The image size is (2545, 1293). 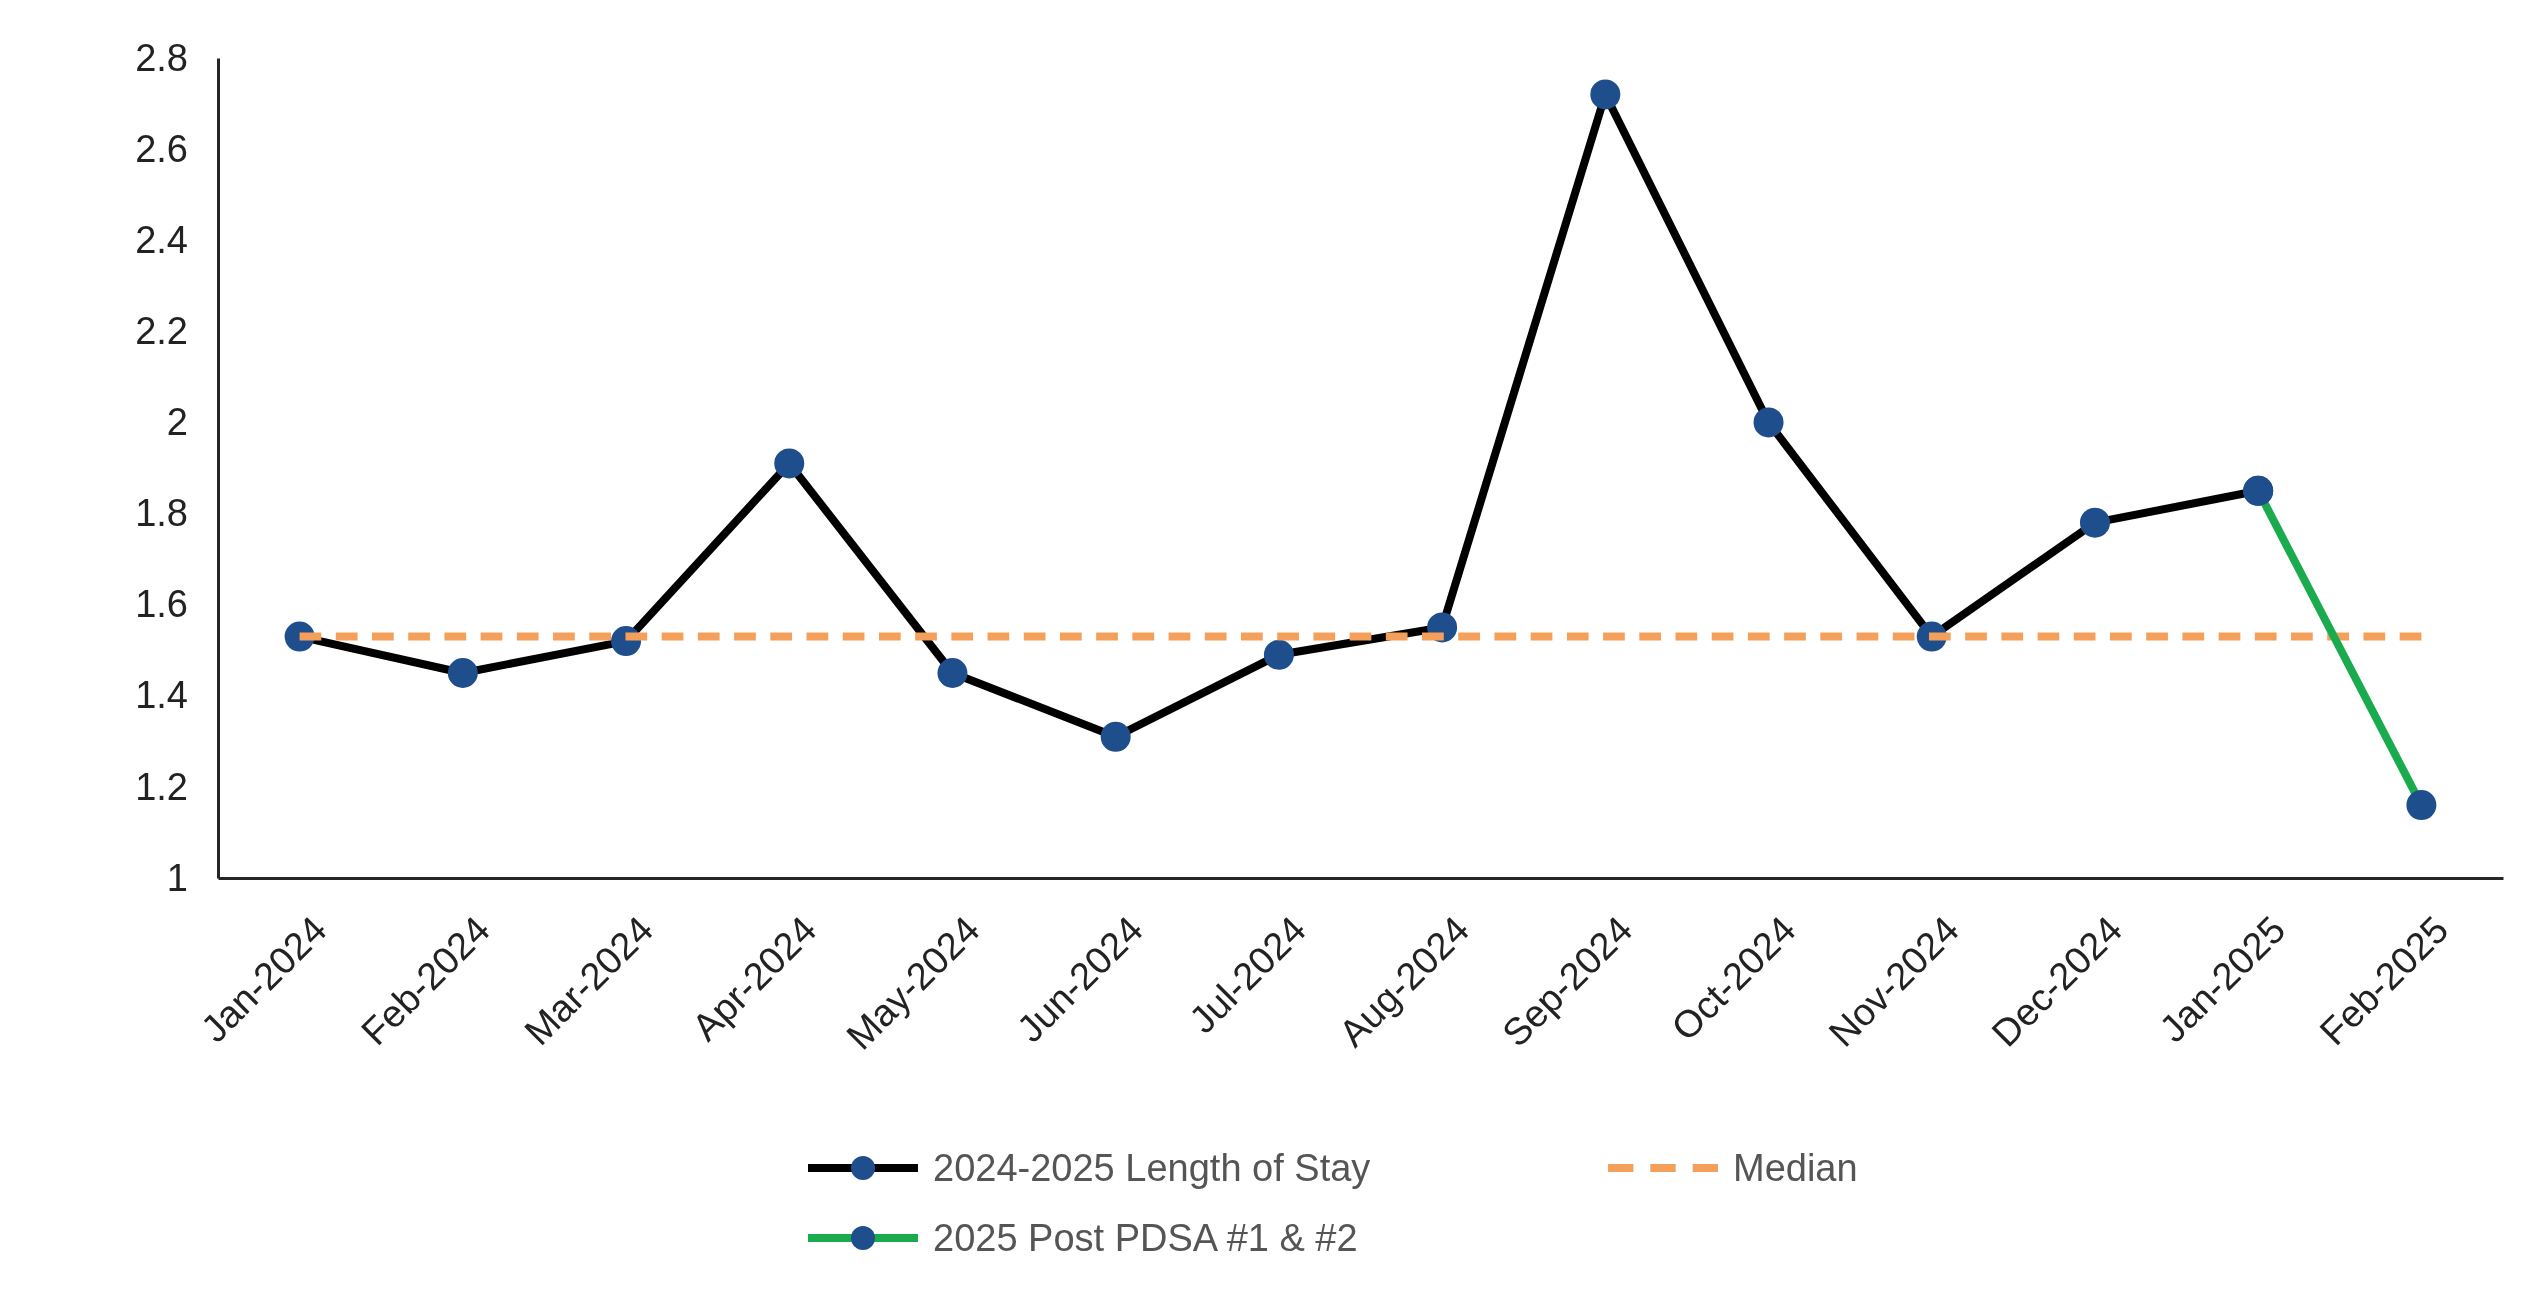 What do you see at coordinates (161, 148) in the screenshot?
I see `y-tick-label: 2.6` at bounding box center [161, 148].